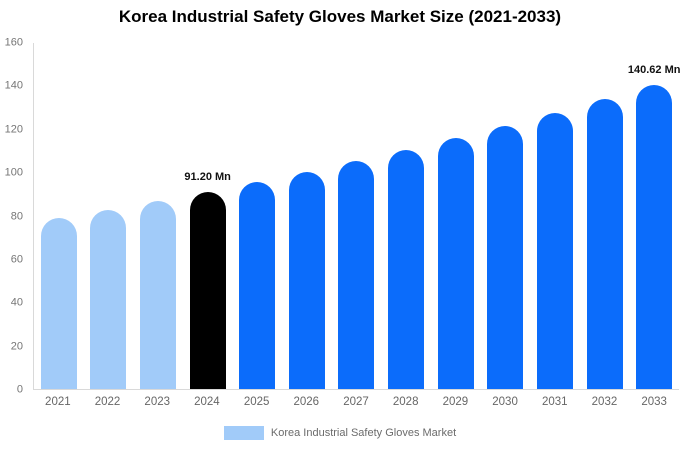  I want to click on bar-value-label-2033: 140.62 Mn, so click(653, 69).